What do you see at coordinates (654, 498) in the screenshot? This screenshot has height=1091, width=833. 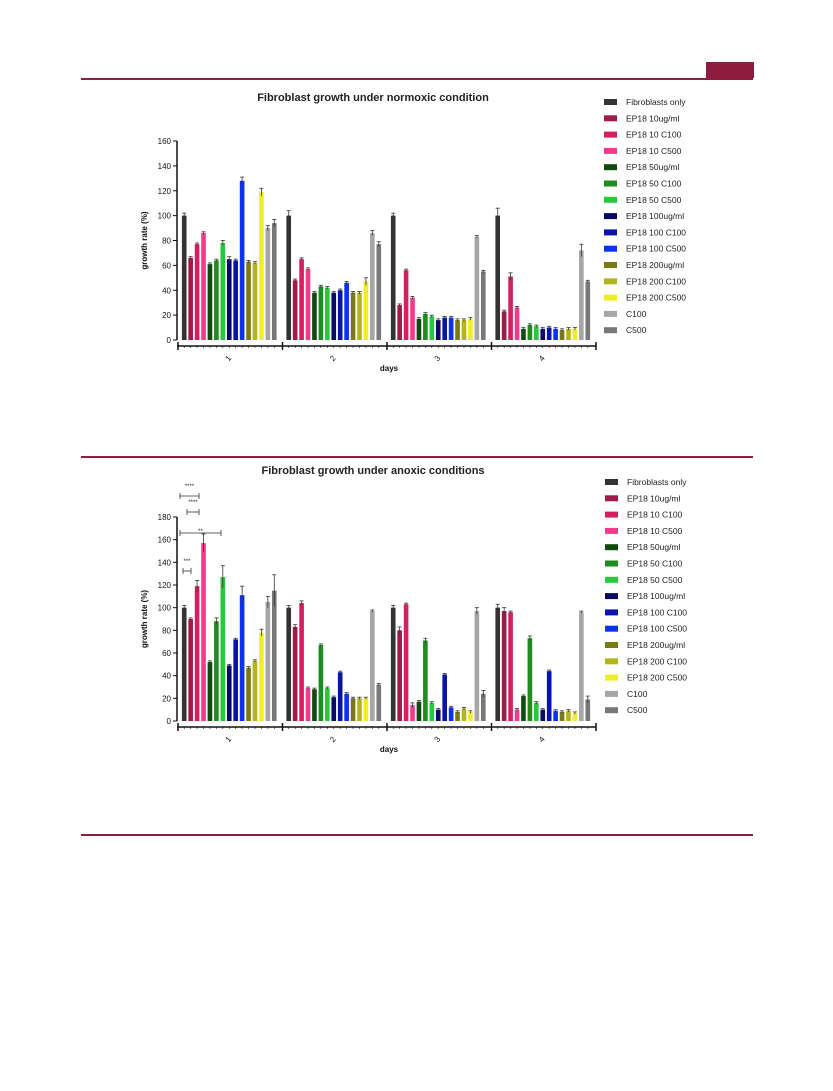 I see `legend-label: EP18 10ug/ml` at bounding box center [654, 498].